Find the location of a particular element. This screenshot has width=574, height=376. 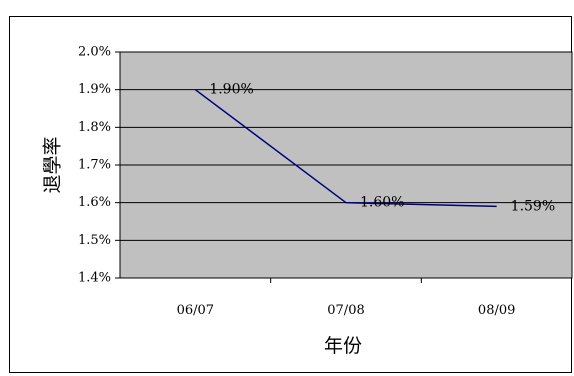

y-tick-label: 1.5% is located at coordinates (94, 240).